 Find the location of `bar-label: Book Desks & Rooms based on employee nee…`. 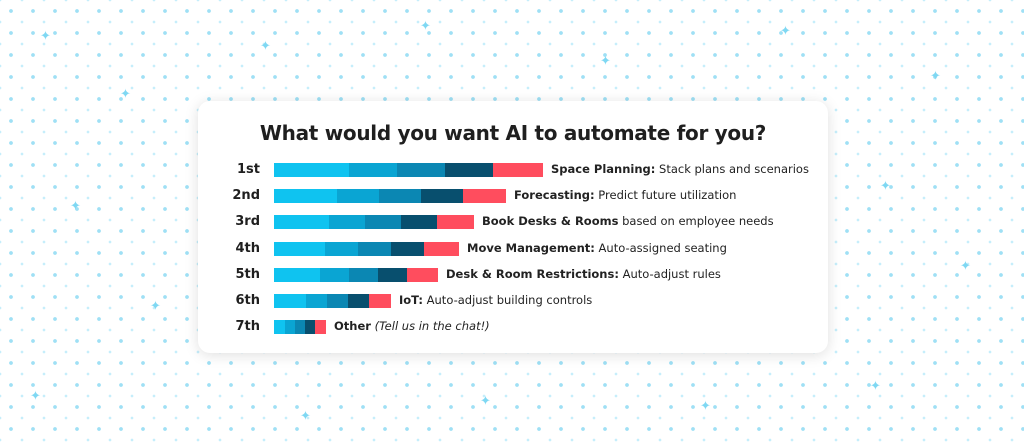

bar-label: Book Desks & Rooms based on employee nee… is located at coordinates (628, 221).